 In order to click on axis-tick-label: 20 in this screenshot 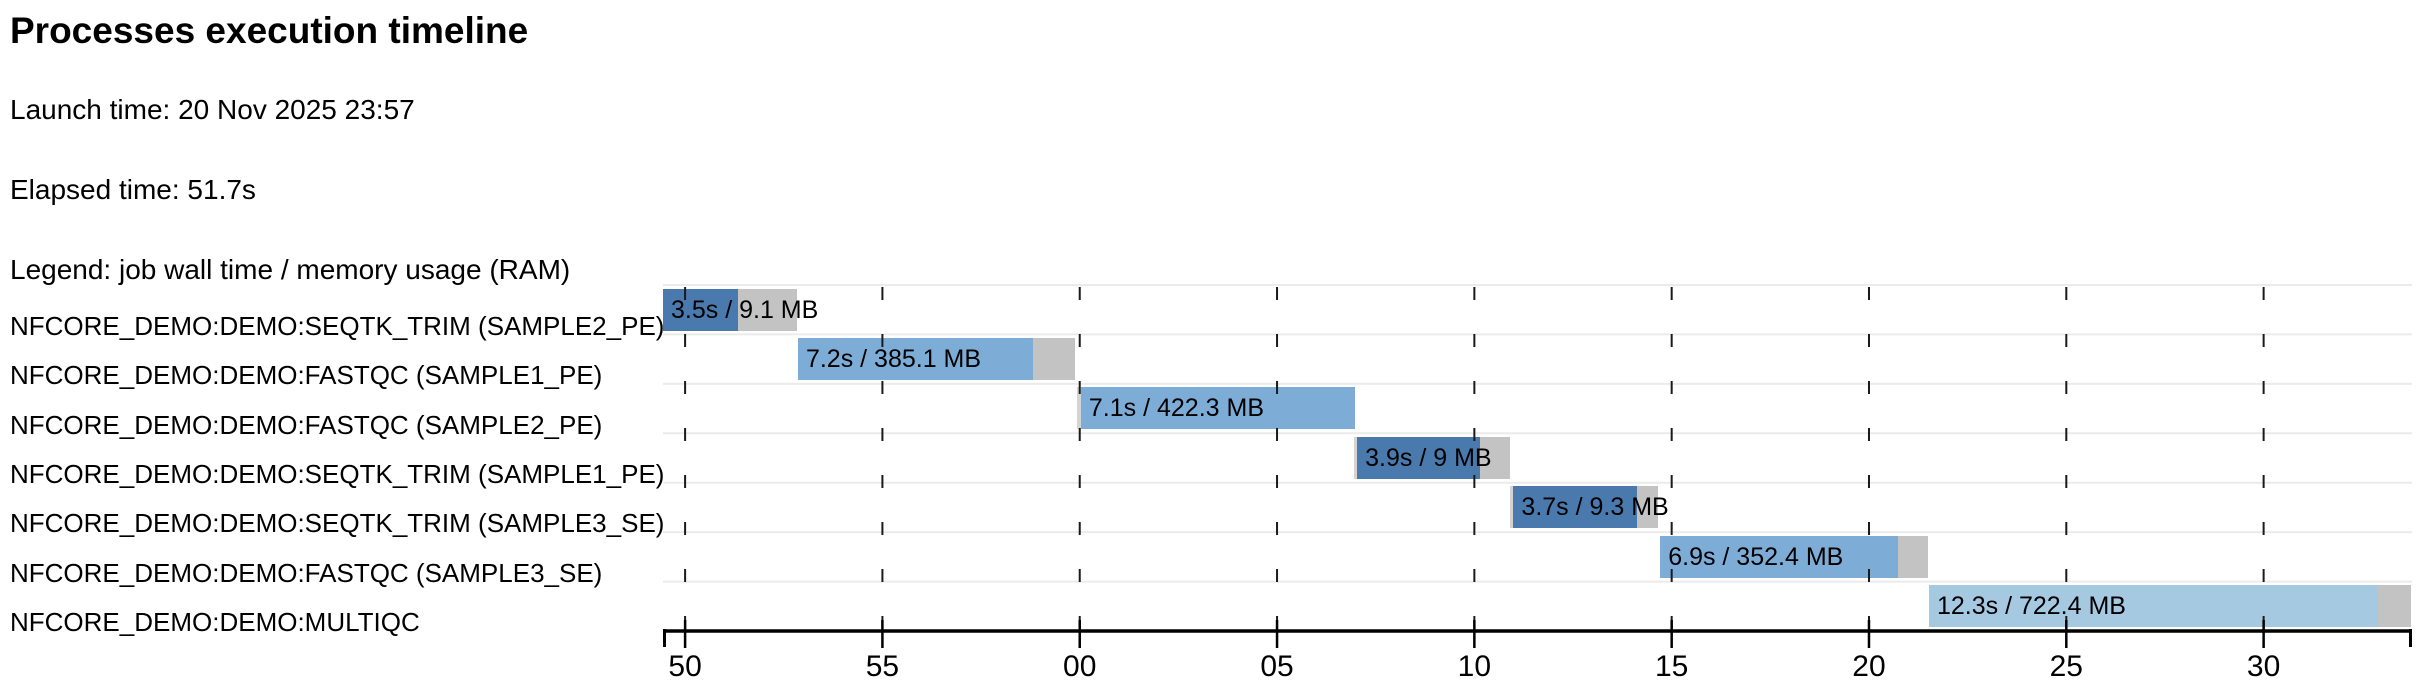, I will do `click(1868, 666)`.